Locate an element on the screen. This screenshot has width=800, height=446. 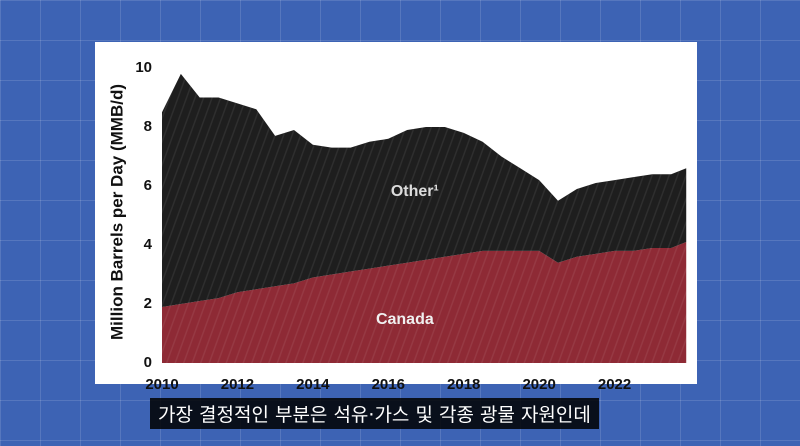
y-axis-title: Million Barrels per Day (MMB/d) is located at coordinates (116, 212).